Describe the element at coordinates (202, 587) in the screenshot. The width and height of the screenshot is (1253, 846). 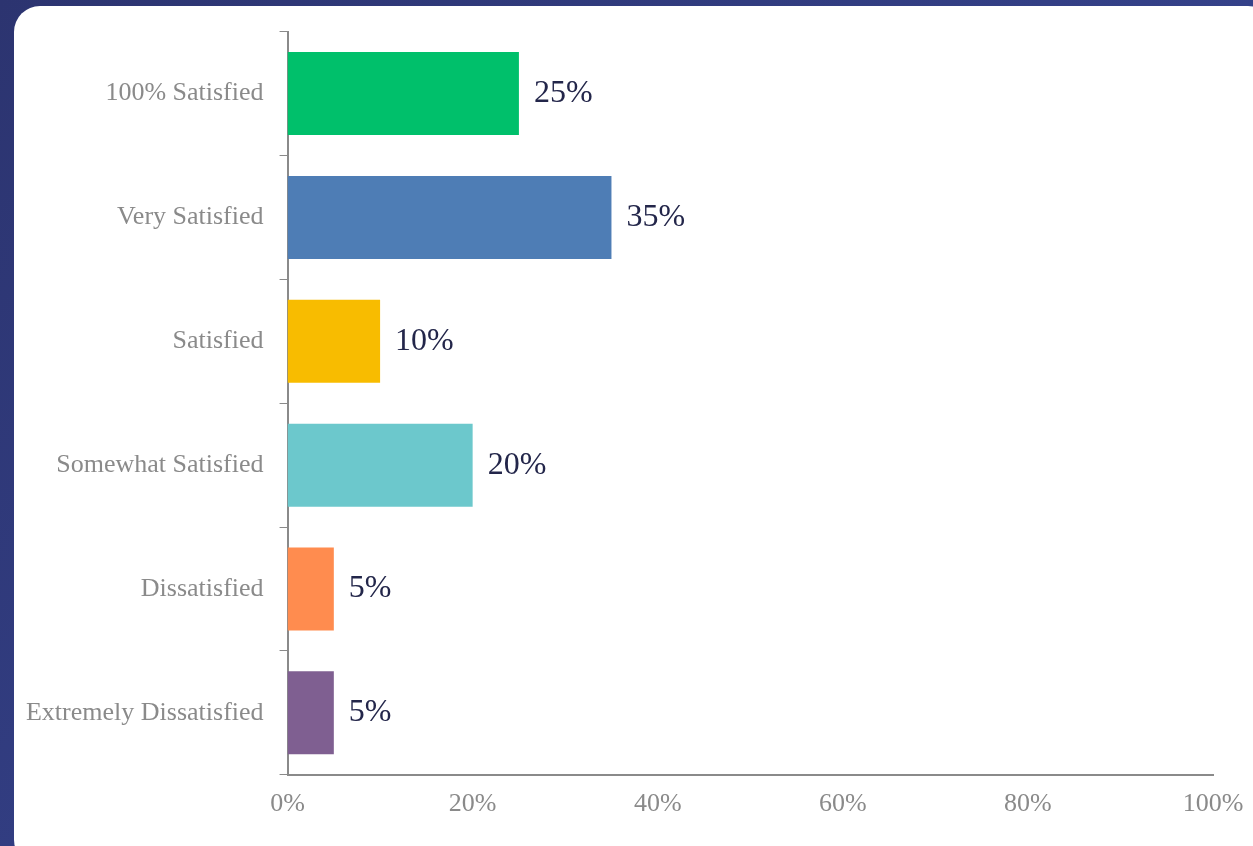
I see `y-tick-label: Dissatisfied` at that location.